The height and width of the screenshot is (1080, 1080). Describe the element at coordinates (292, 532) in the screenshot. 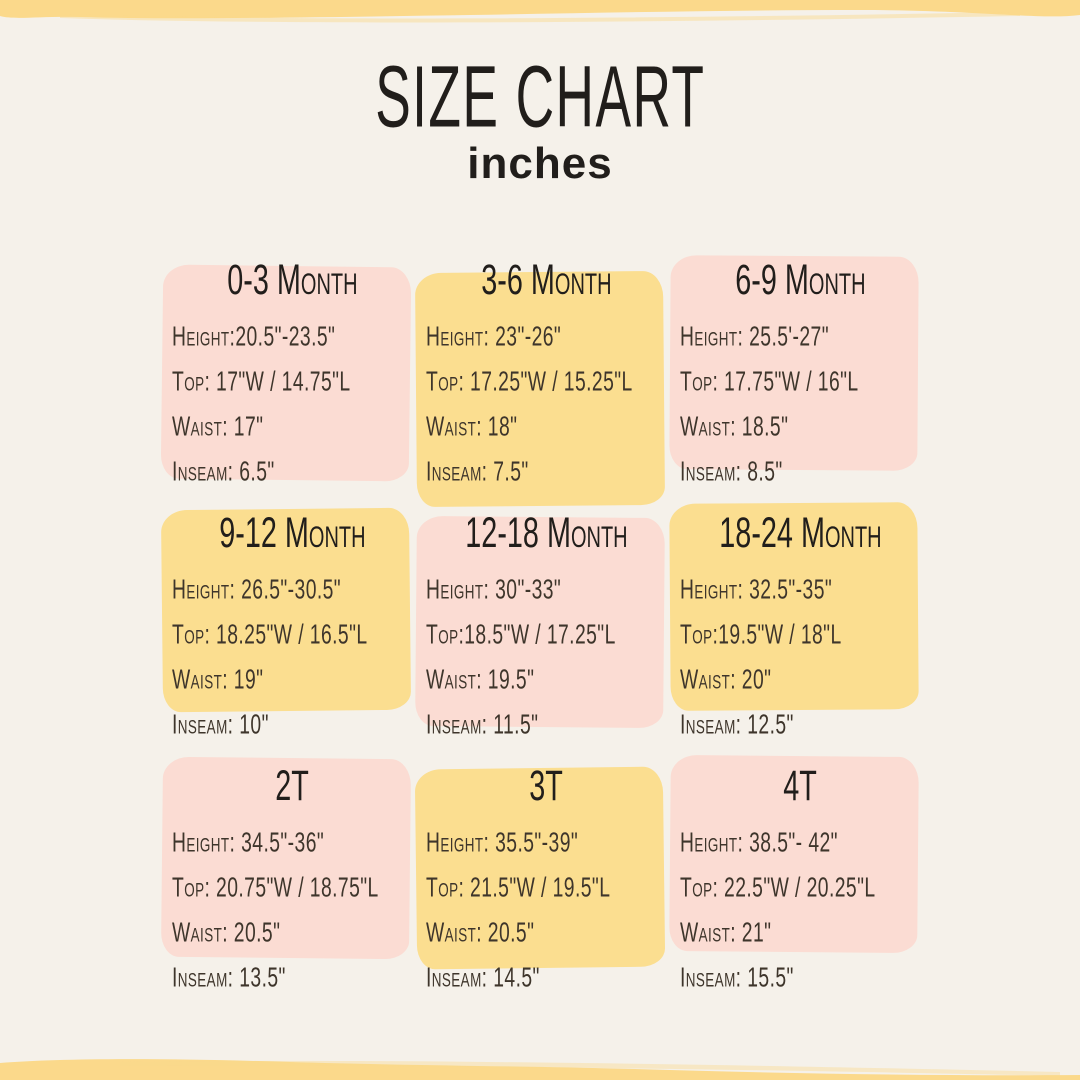

I see `size-card-title: 9-12 Month` at that location.